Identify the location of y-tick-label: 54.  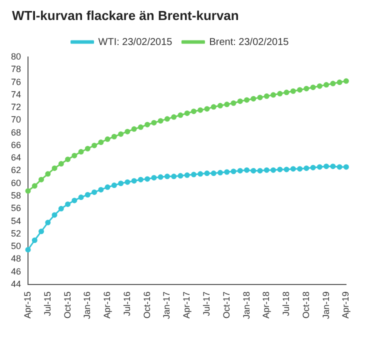
(16, 221).